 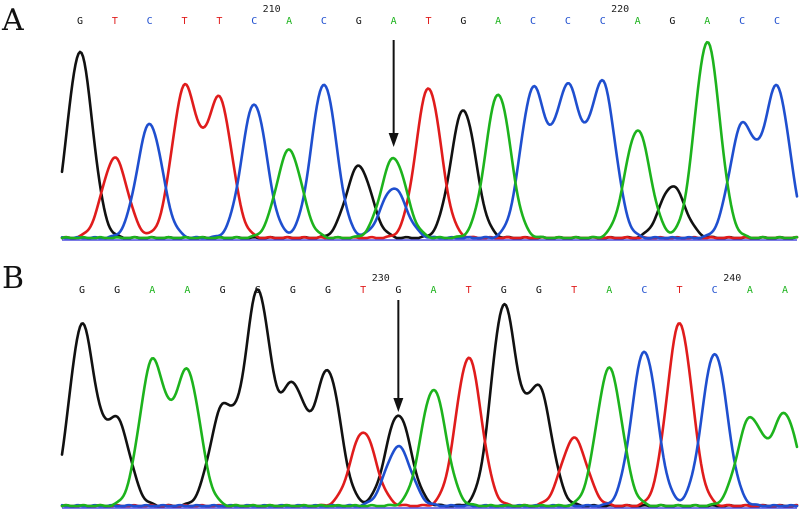 What do you see at coordinates (732, 278) in the screenshot?
I see `position-label: 240` at bounding box center [732, 278].